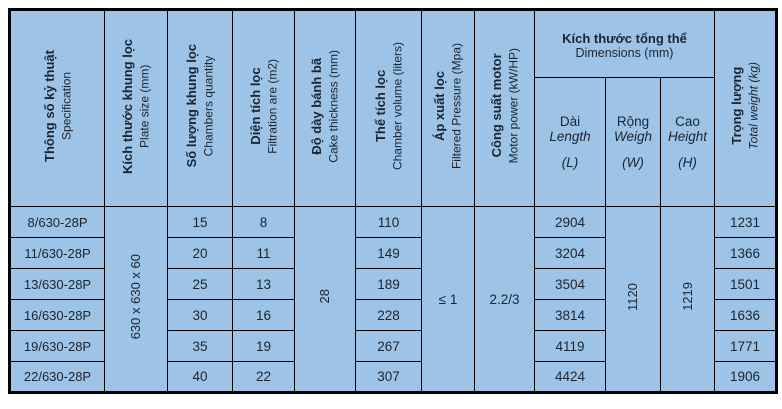 This screenshot has width=782, height=409. What do you see at coordinates (263, 253) in the screenshot?
I see `filtration-area-cell: 11` at bounding box center [263, 253].